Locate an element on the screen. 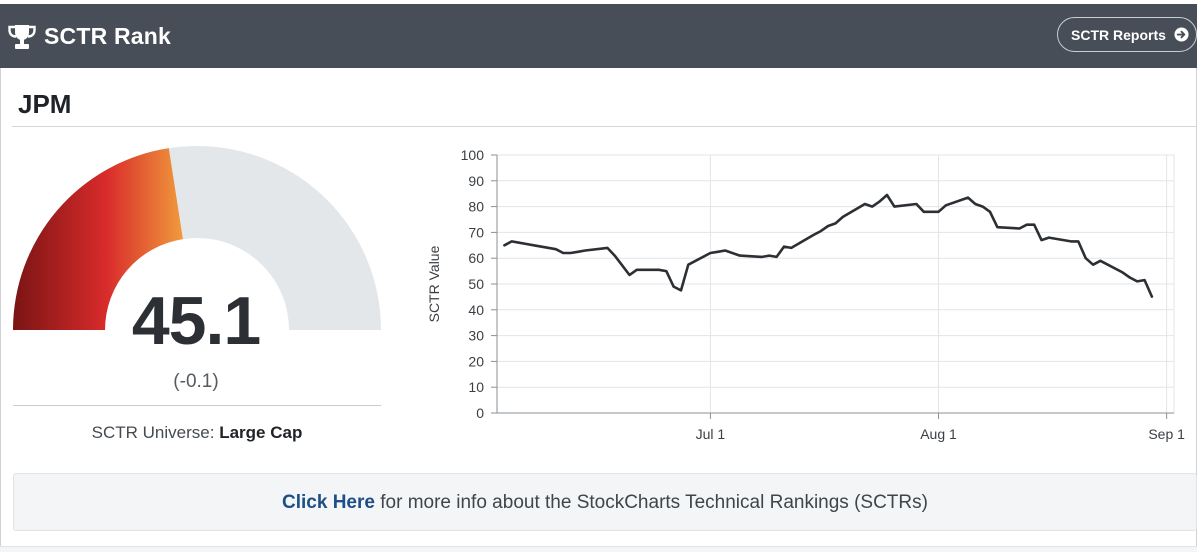  y-tick-label: 30 is located at coordinates (476, 336).